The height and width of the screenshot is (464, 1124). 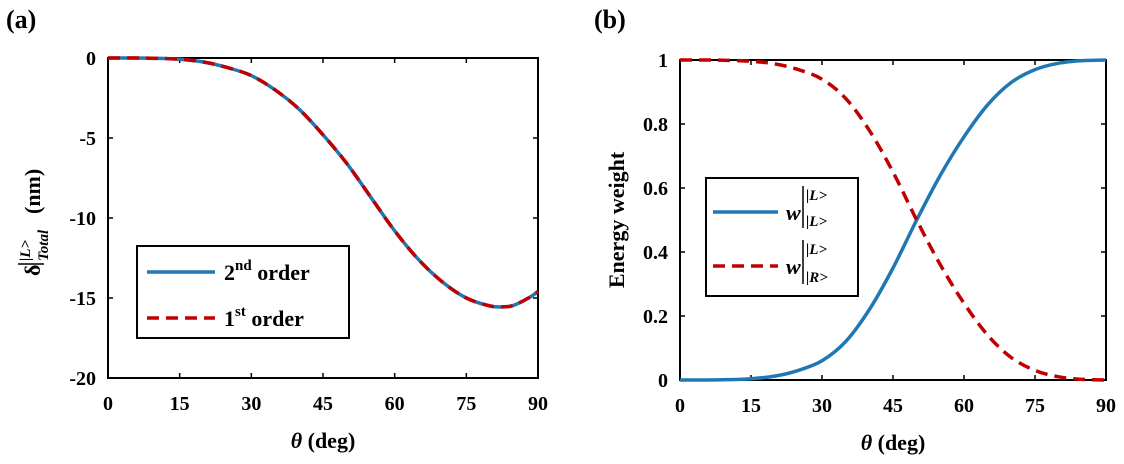 What do you see at coordinates (297, 440) in the screenshot?
I see `panel-a-x-axis-symbol: θ` at bounding box center [297, 440].